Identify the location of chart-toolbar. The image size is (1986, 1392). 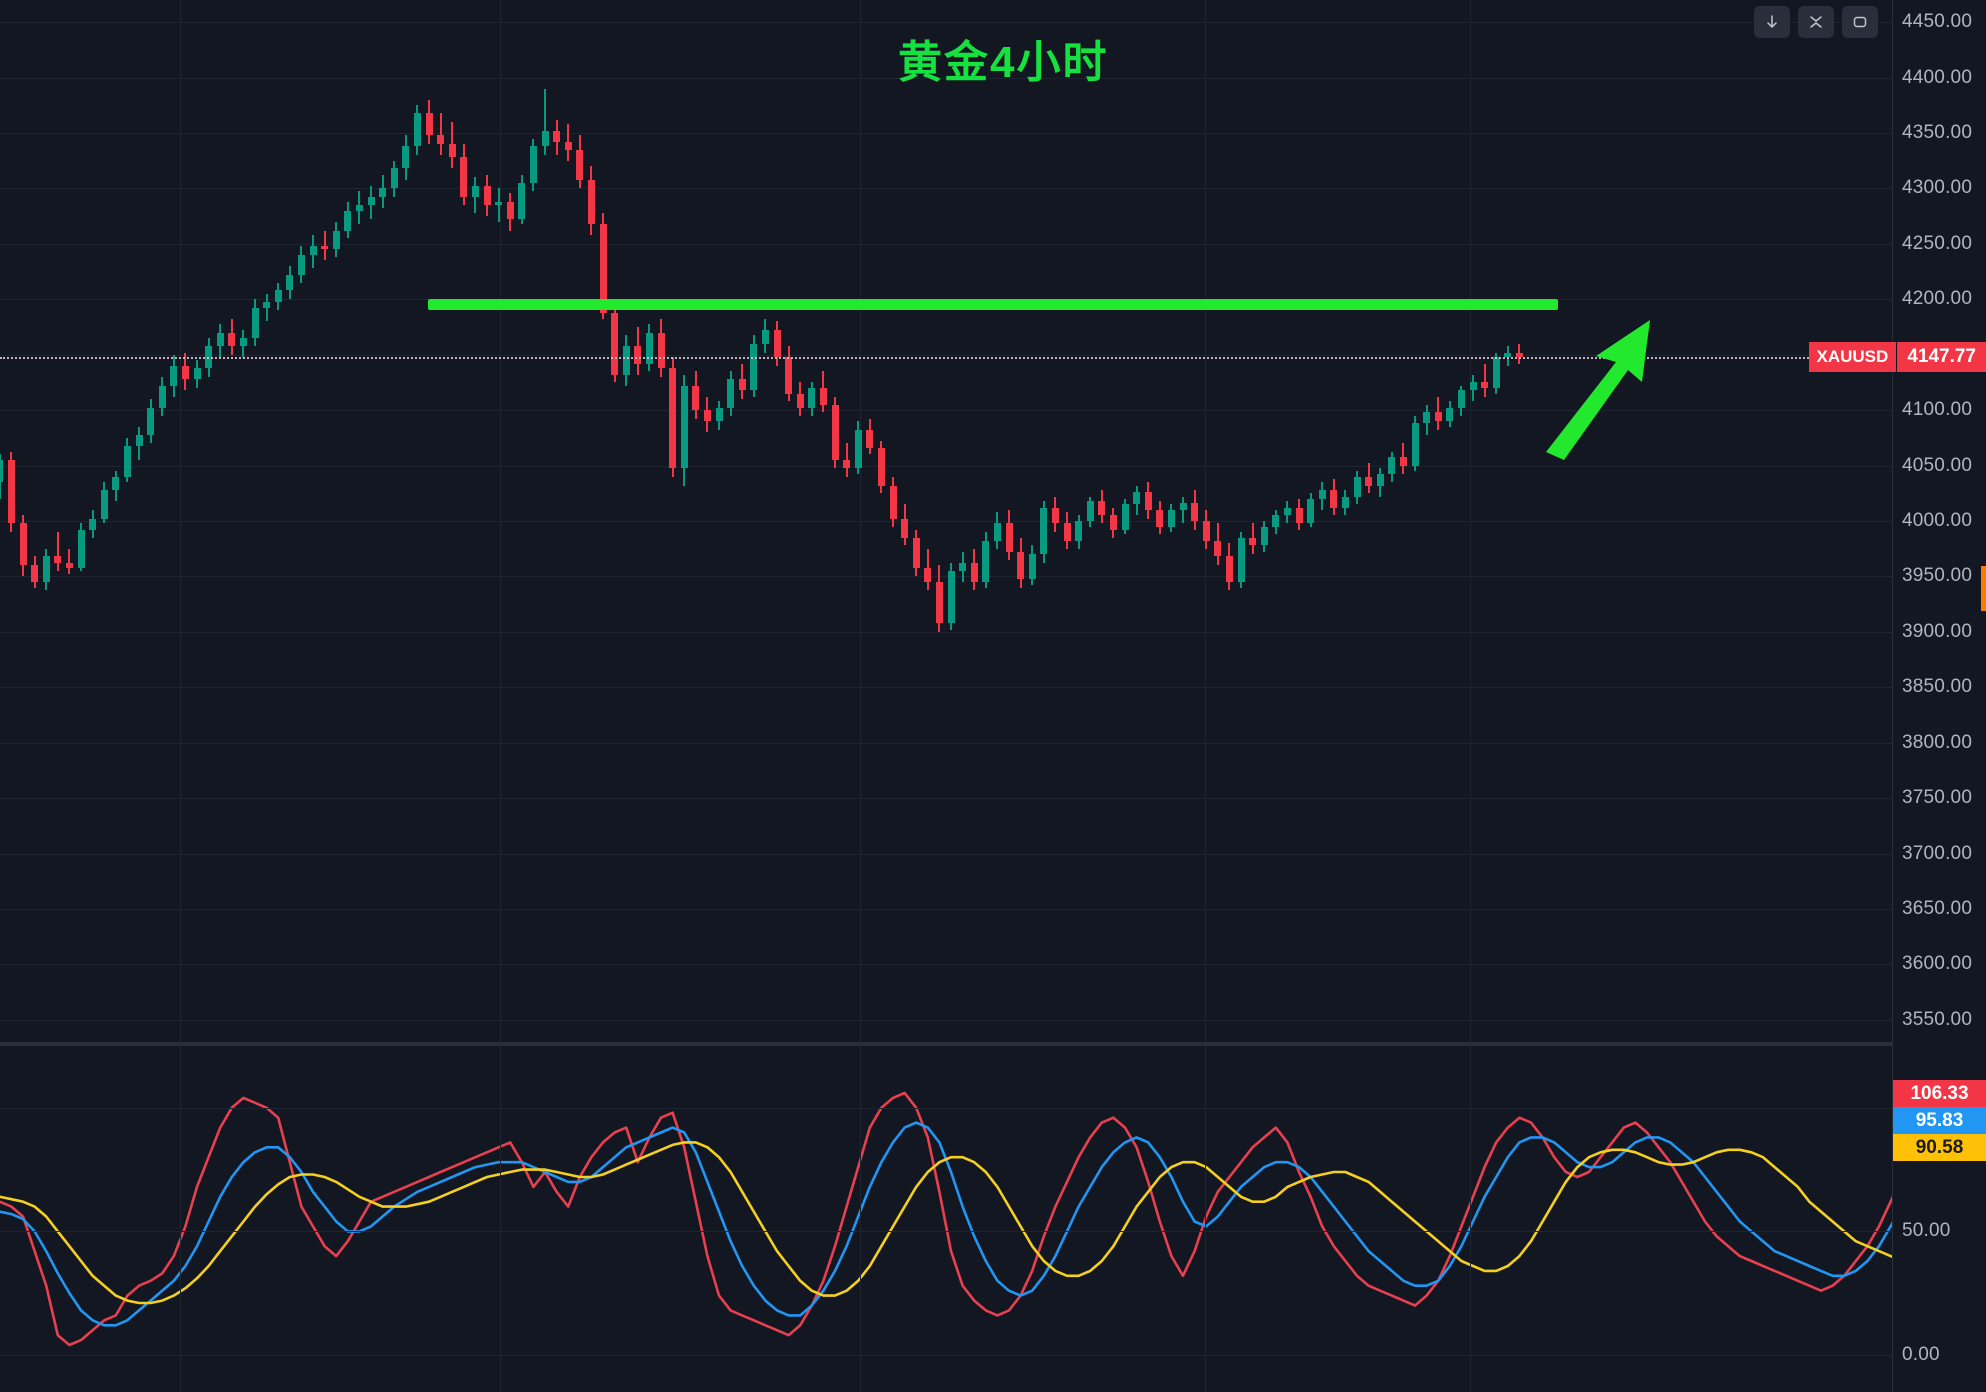
(1816, 22).